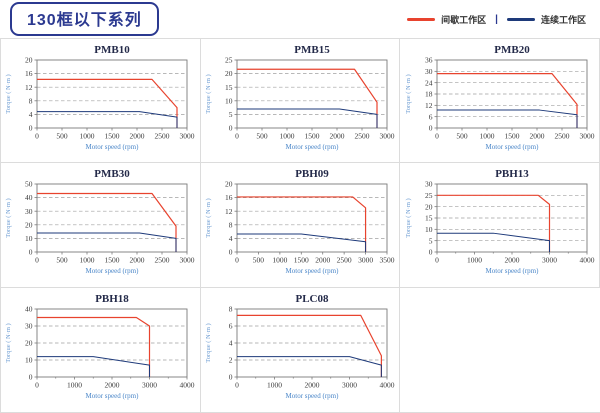 The width and height of the screenshot is (600, 413). What do you see at coordinates (231, 359) in the screenshot?
I see `y-tick-label: 2` at bounding box center [231, 359].